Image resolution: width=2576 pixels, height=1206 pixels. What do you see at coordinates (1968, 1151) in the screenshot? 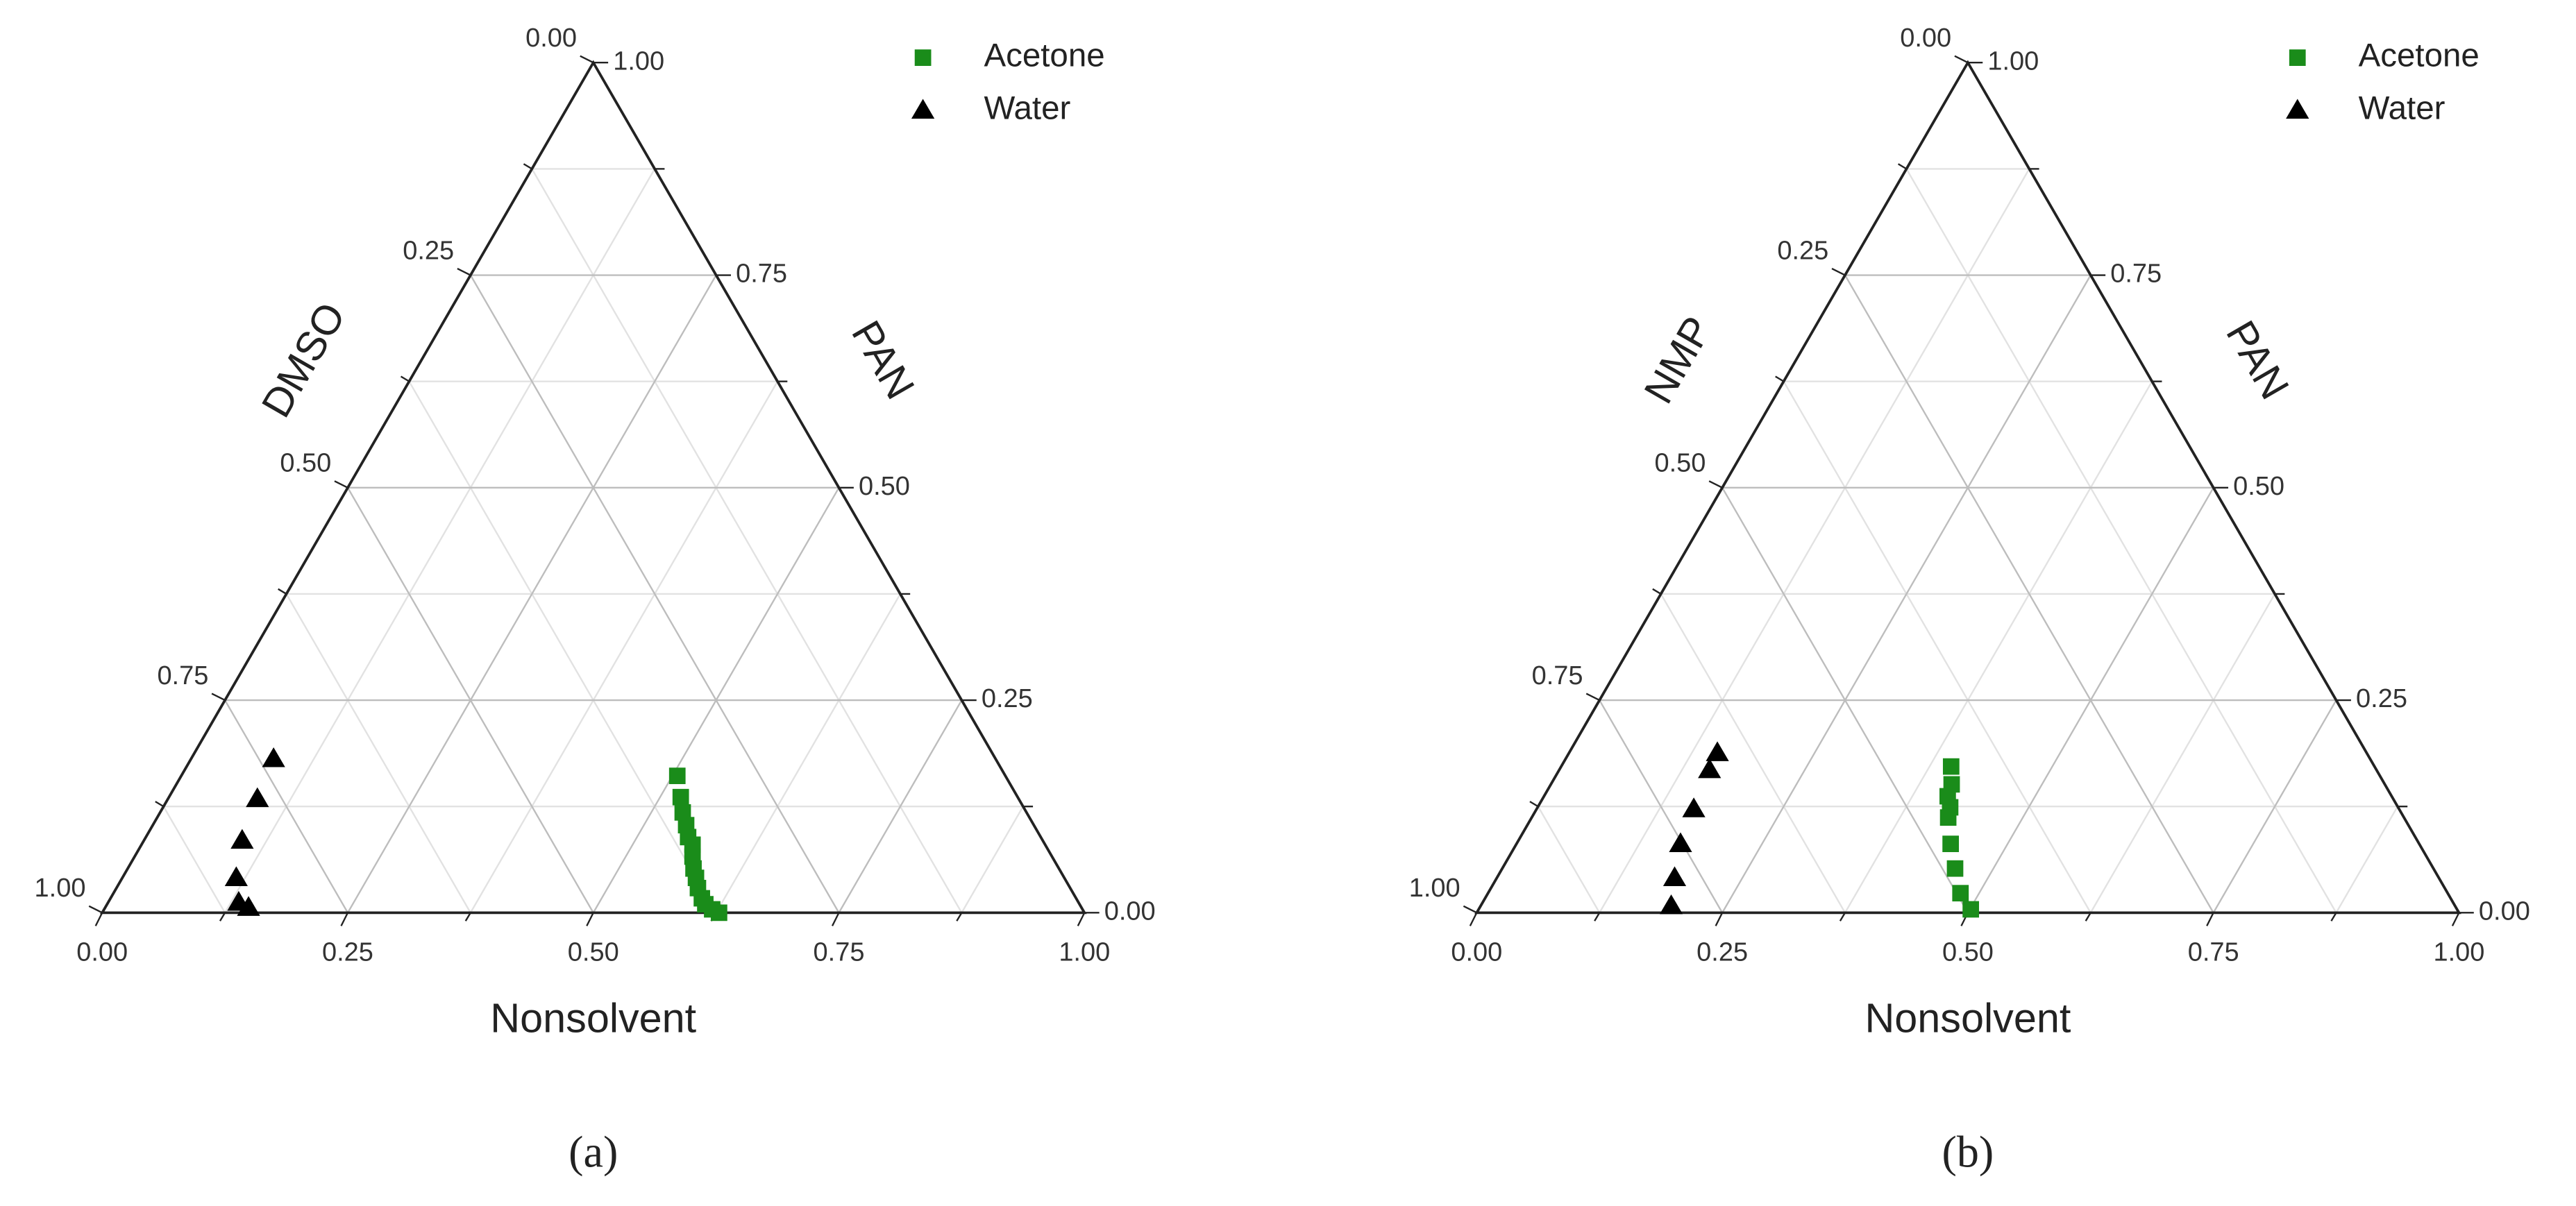
I see `caption: (b)` at bounding box center [1968, 1151].